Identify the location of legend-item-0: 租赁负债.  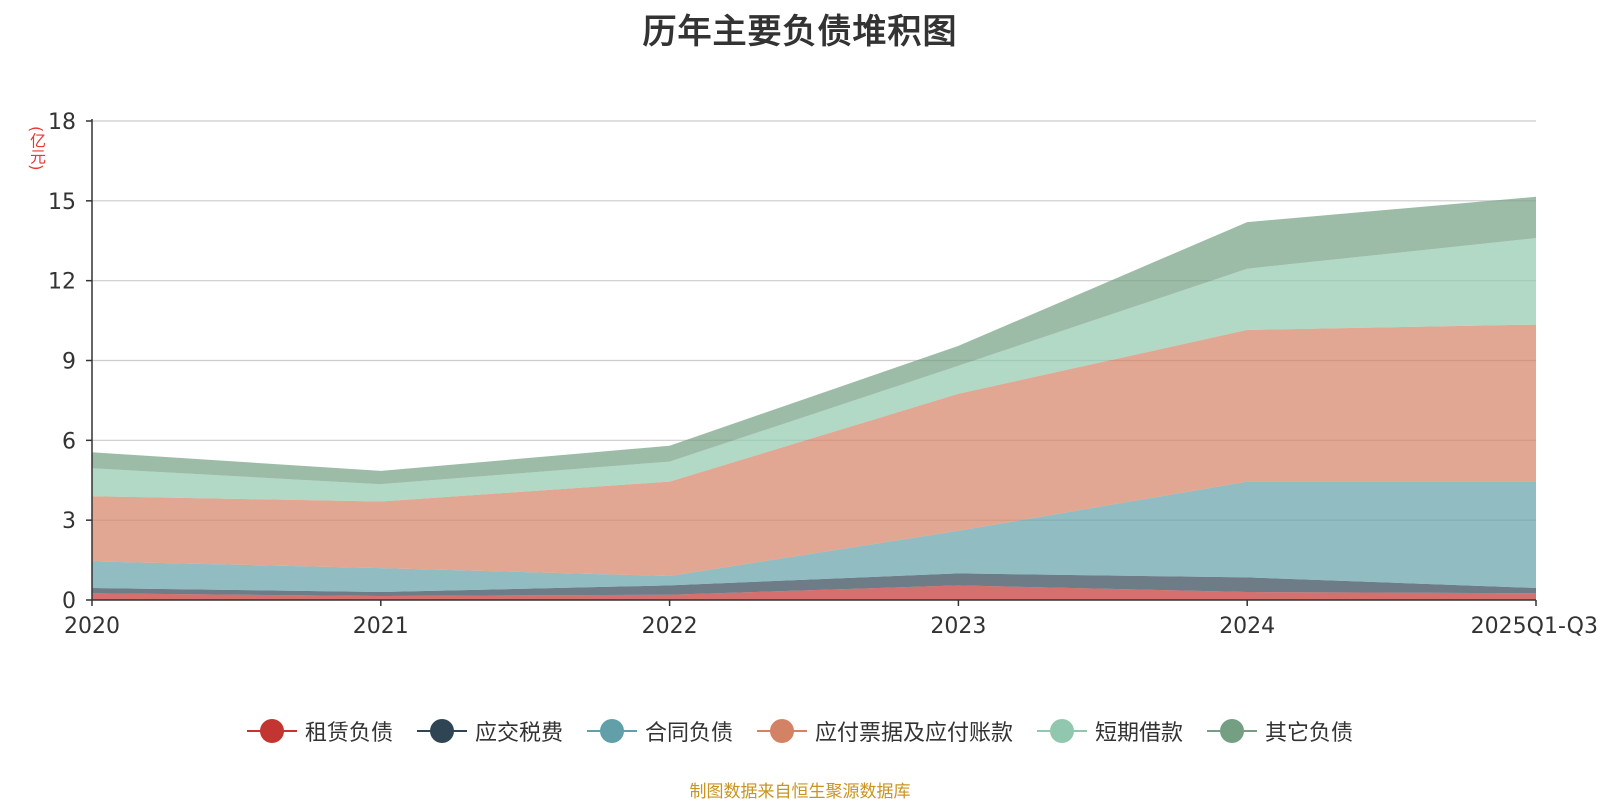
(319, 731).